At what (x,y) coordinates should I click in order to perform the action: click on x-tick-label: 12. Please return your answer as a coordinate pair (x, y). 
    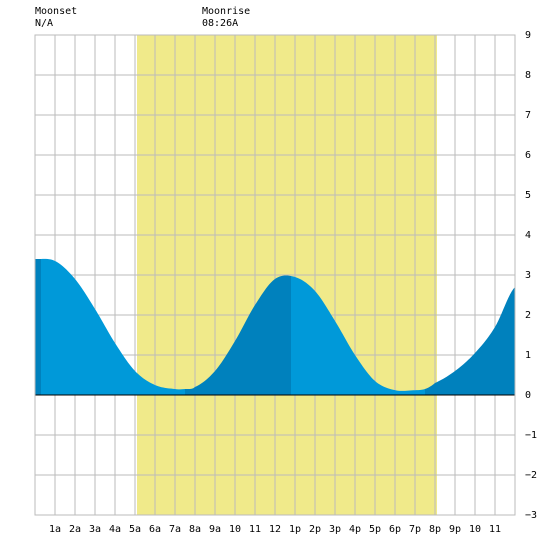
    Looking at the image, I should click on (275, 529).